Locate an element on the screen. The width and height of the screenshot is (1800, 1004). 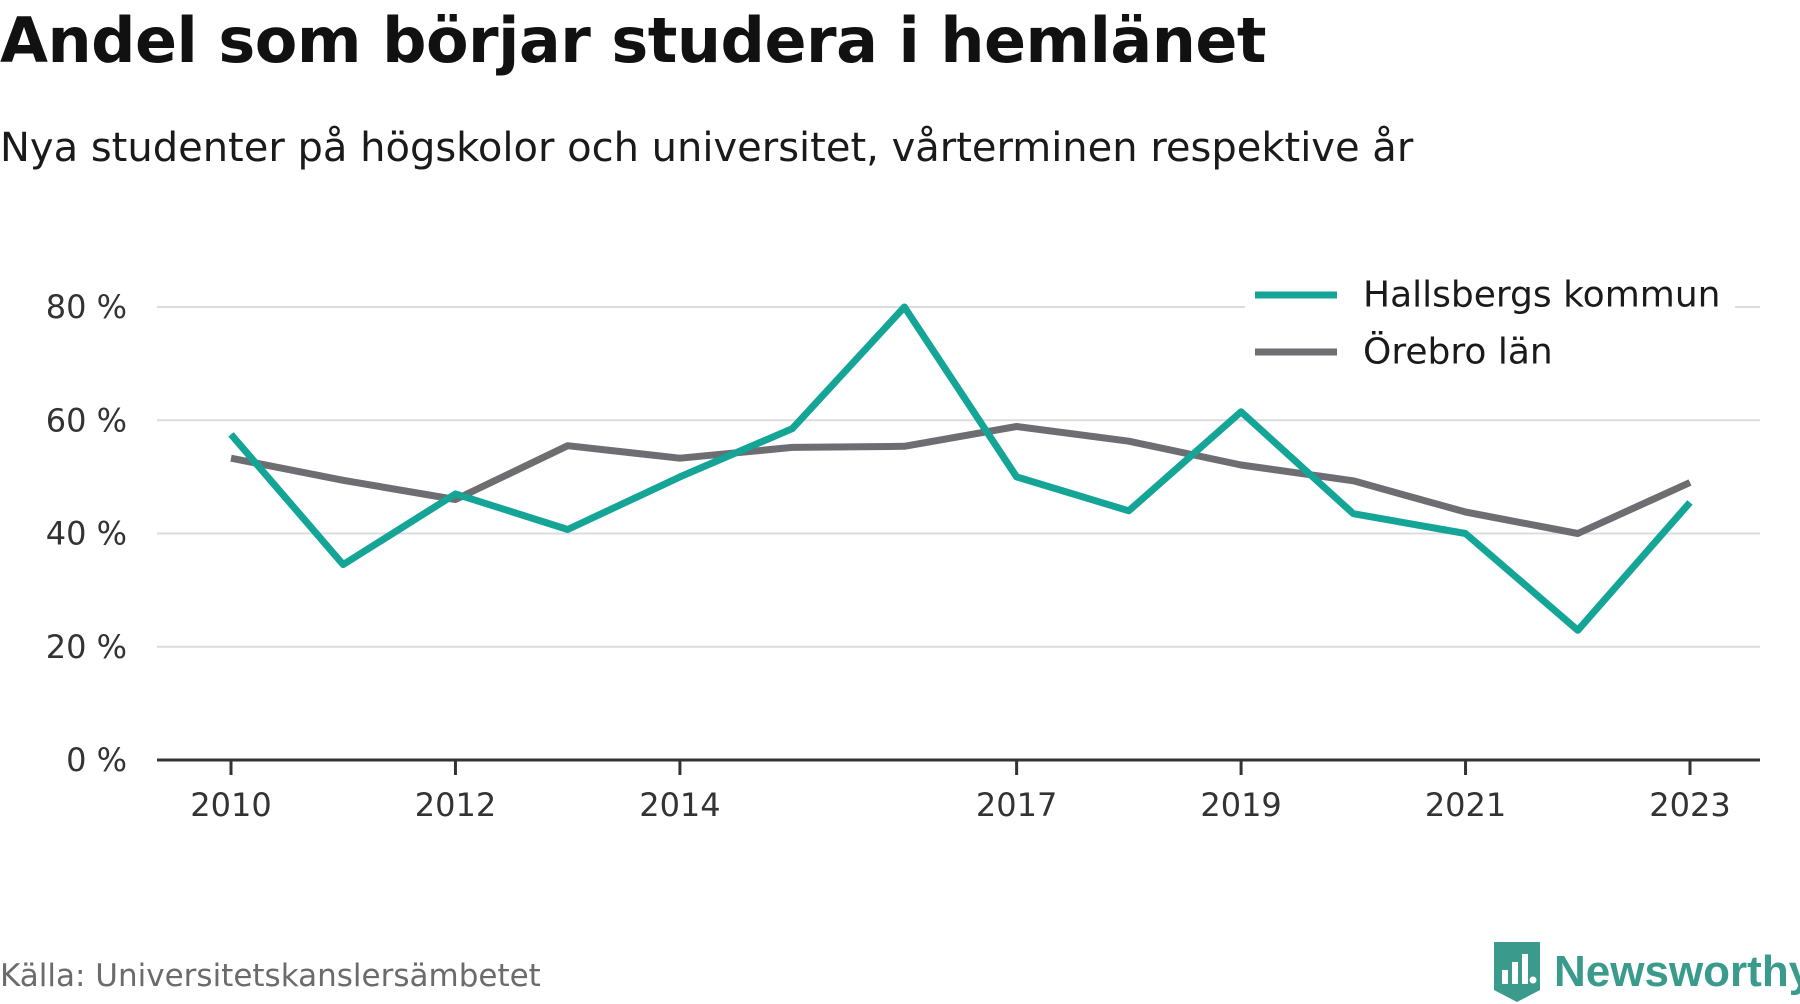
legend-background is located at coordinates (1490, 343).